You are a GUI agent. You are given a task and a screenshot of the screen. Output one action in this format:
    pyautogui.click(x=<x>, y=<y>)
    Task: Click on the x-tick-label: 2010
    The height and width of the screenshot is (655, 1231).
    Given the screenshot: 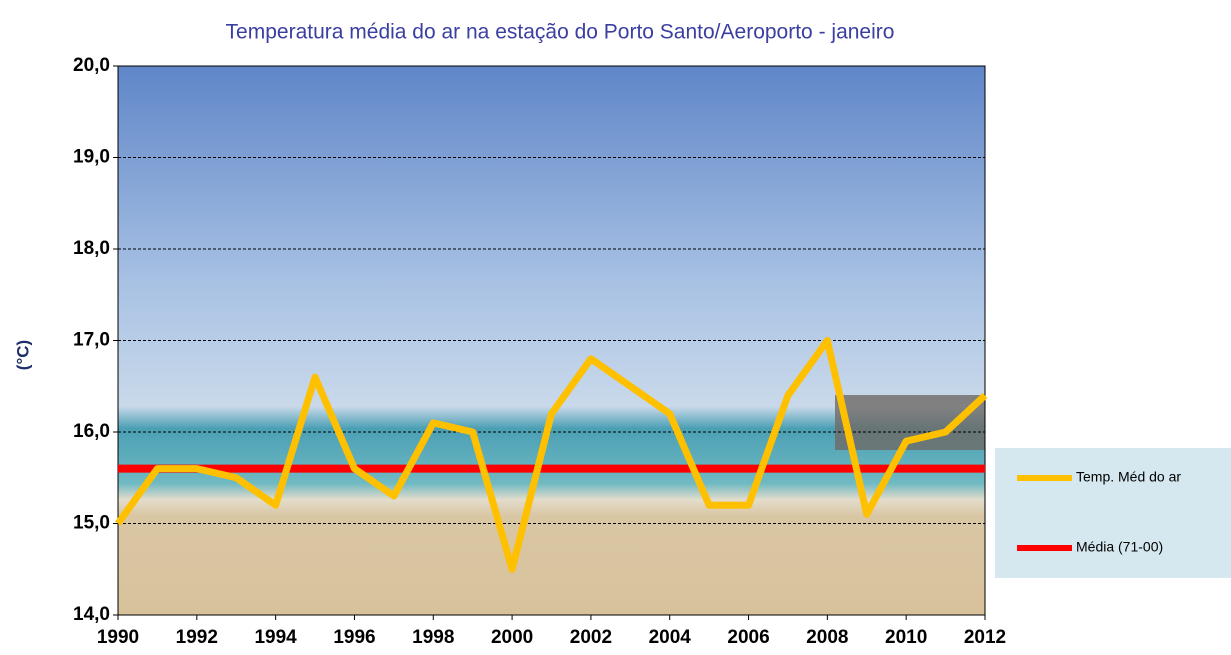 What is the action you would take?
    pyautogui.click(x=906, y=637)
    